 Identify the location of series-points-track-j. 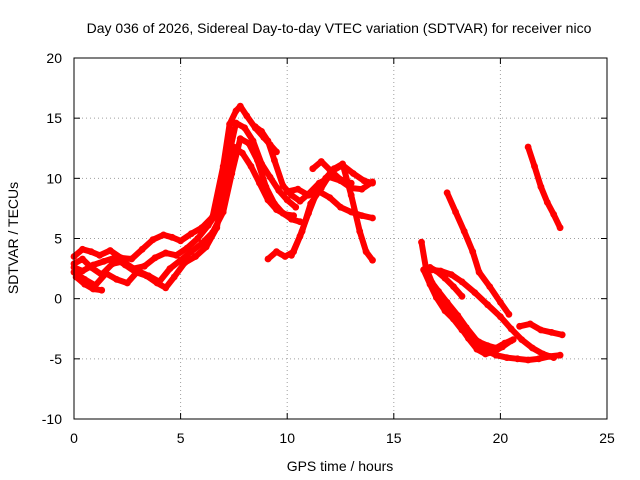
(332, 172).